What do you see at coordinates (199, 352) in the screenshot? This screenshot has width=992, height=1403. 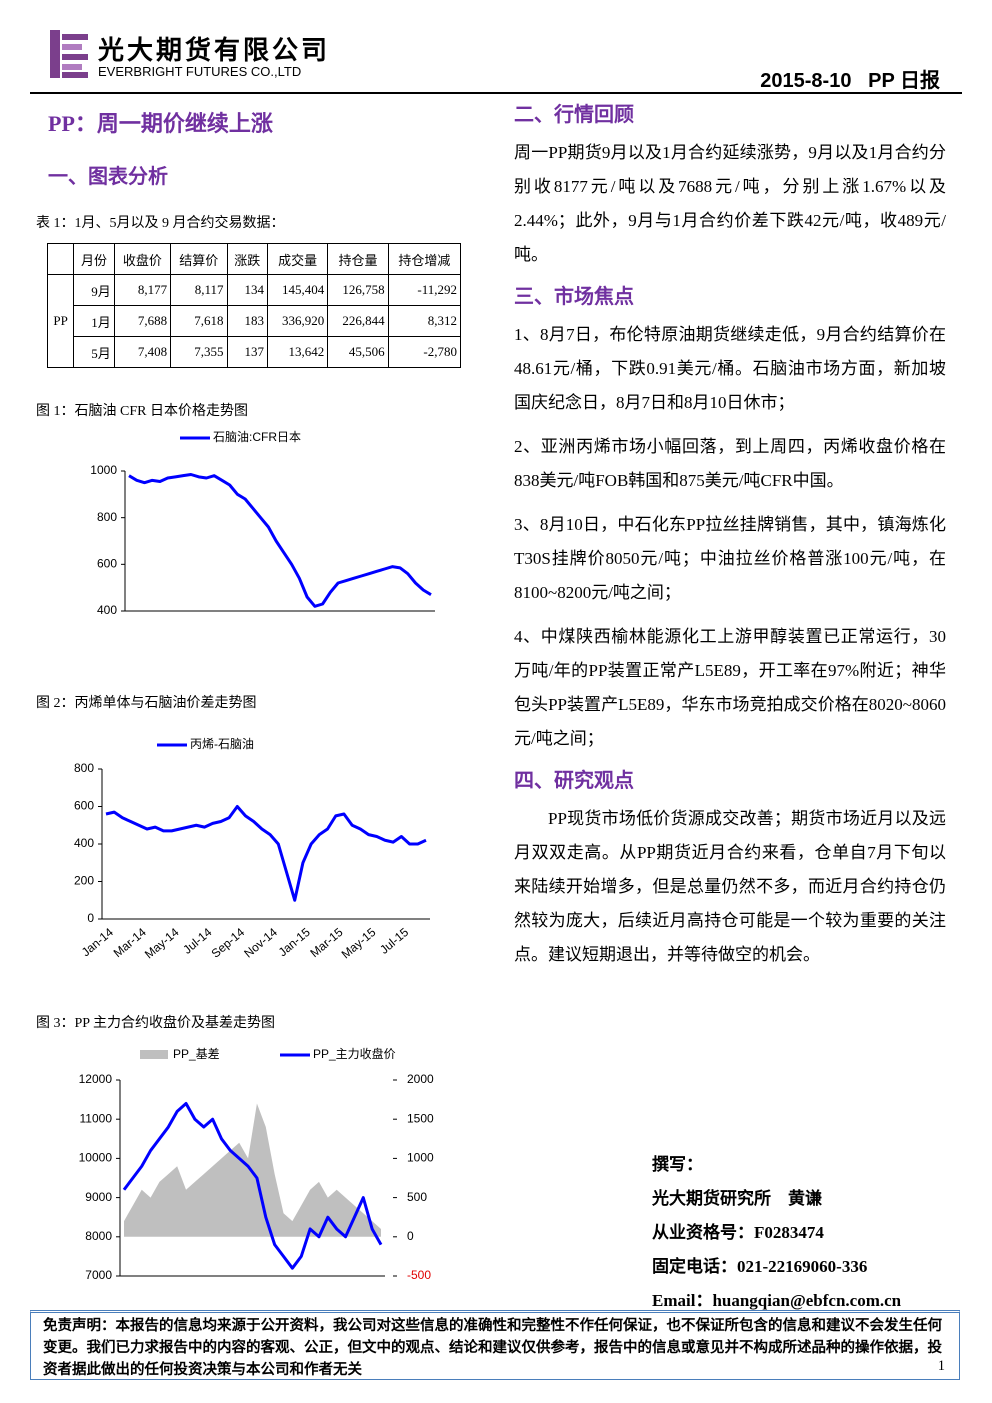 I see `table-cell: 7,355` at bounding box center [199, 352].